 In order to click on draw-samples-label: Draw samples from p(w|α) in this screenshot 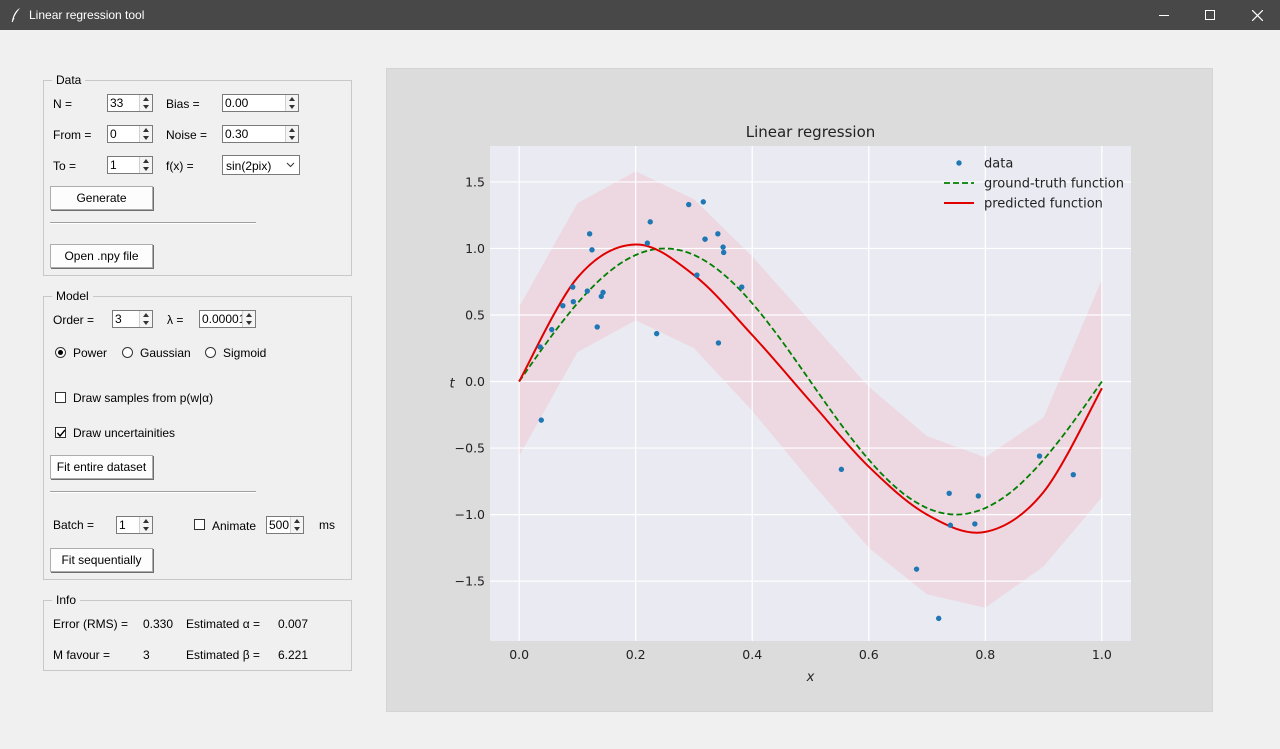, I will do `click(143, 398)`.